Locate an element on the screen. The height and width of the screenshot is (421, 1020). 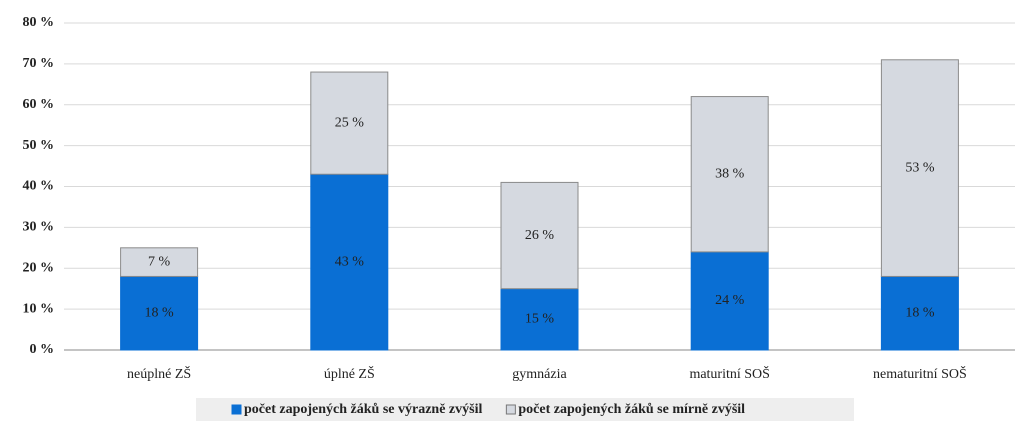
legend-label: počet zapojených žáků se mírně zvýšil is located at coordinates (631, 409).